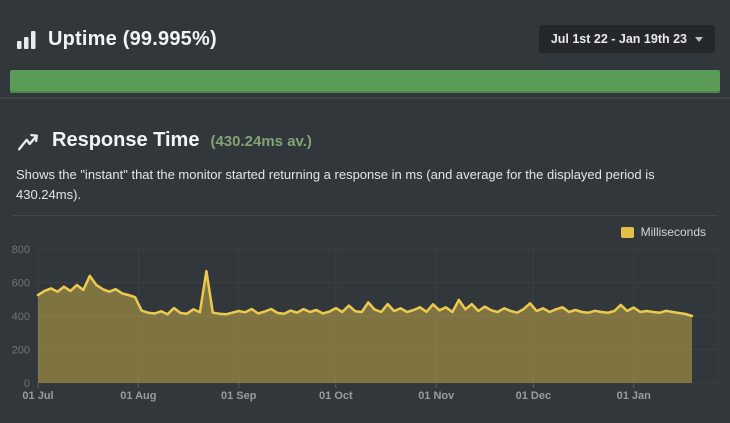 Image resolution: width=730 pixels, height=423 pixels. Describe the element at coordinates (436, 396) in the screenshot. I see `svg-text: 01 Nov` at that location.